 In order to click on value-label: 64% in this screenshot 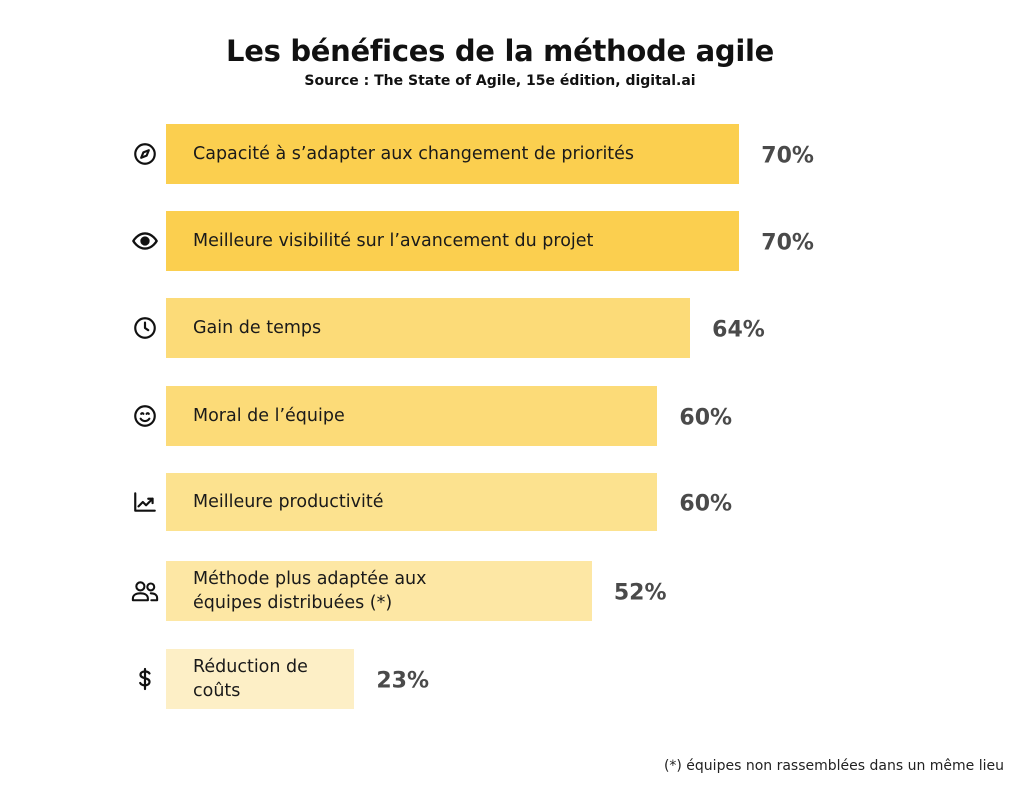, I will do `click(738, 330)`.